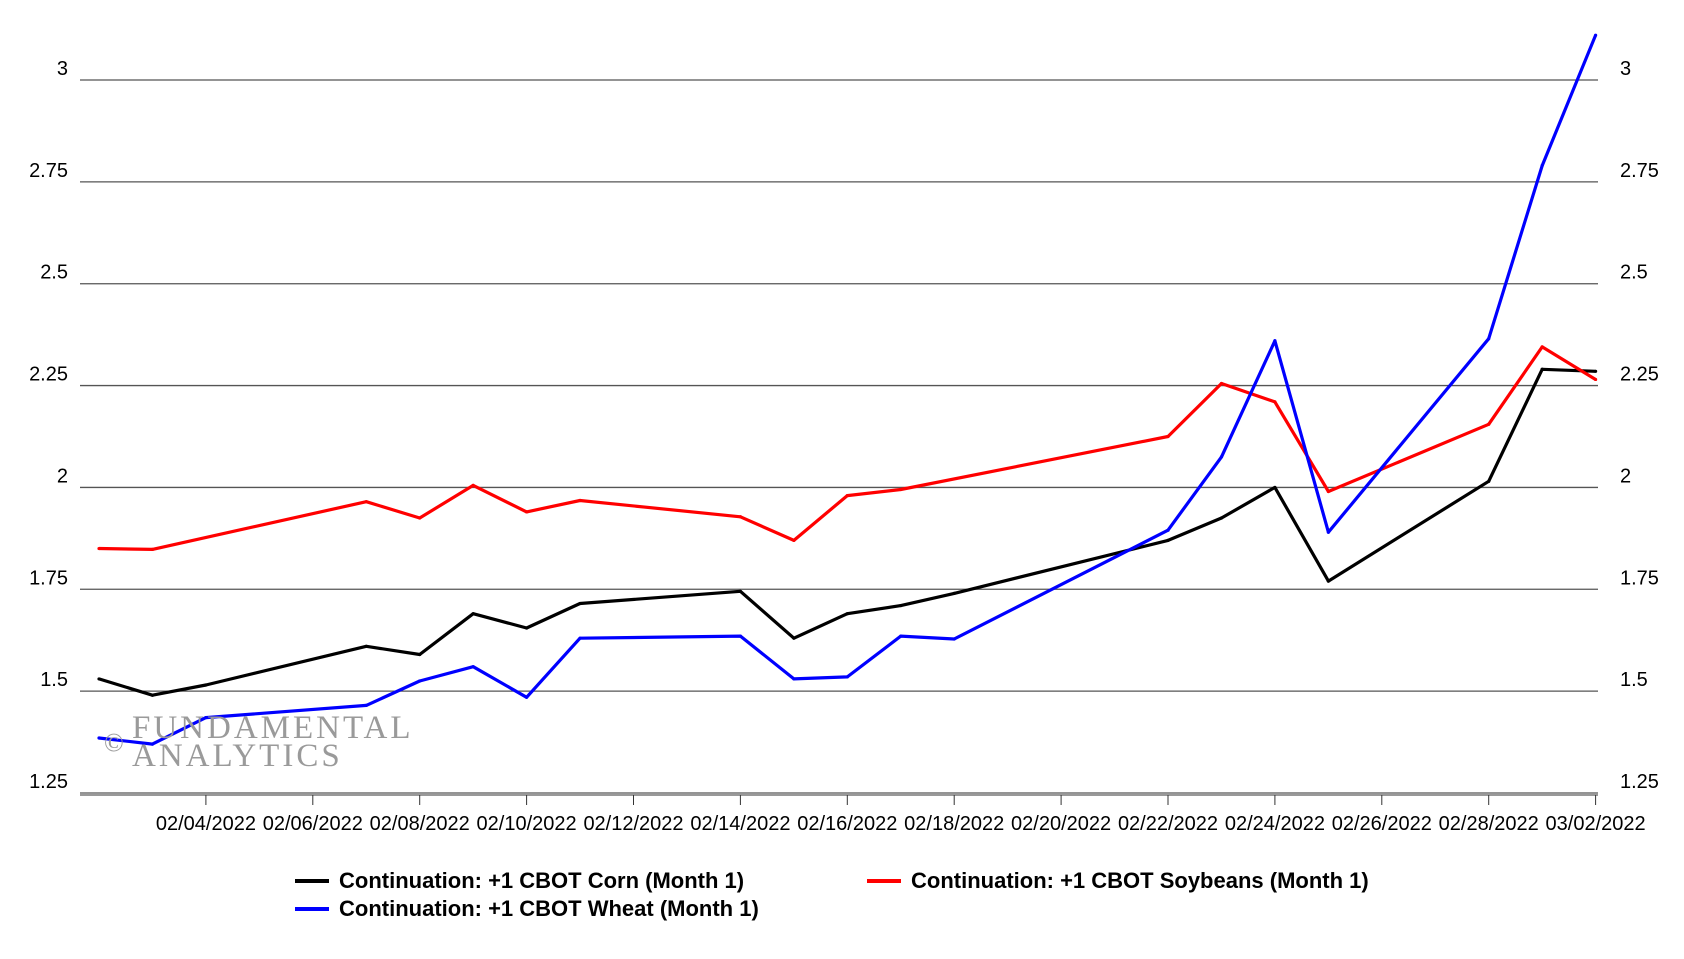  Describe the element at coordinates (48, 375) in the screenshot. I see `y-tick-label-left: 2.25` at that location.